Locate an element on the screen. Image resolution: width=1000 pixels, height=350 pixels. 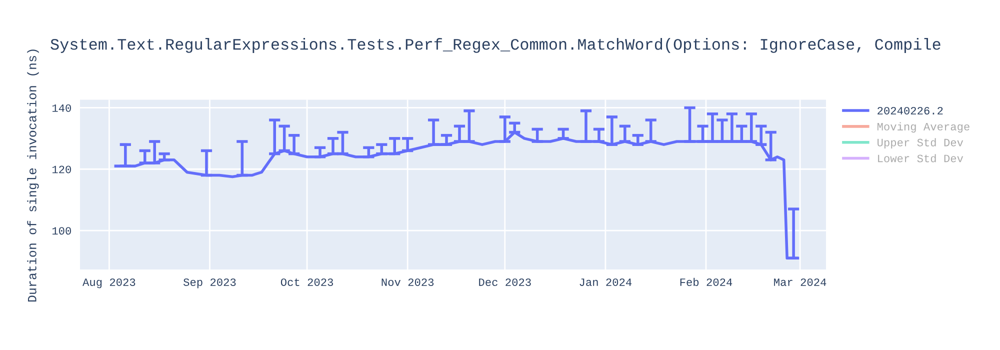
y-tick-label: 120 is located at coordinates (61, 170).